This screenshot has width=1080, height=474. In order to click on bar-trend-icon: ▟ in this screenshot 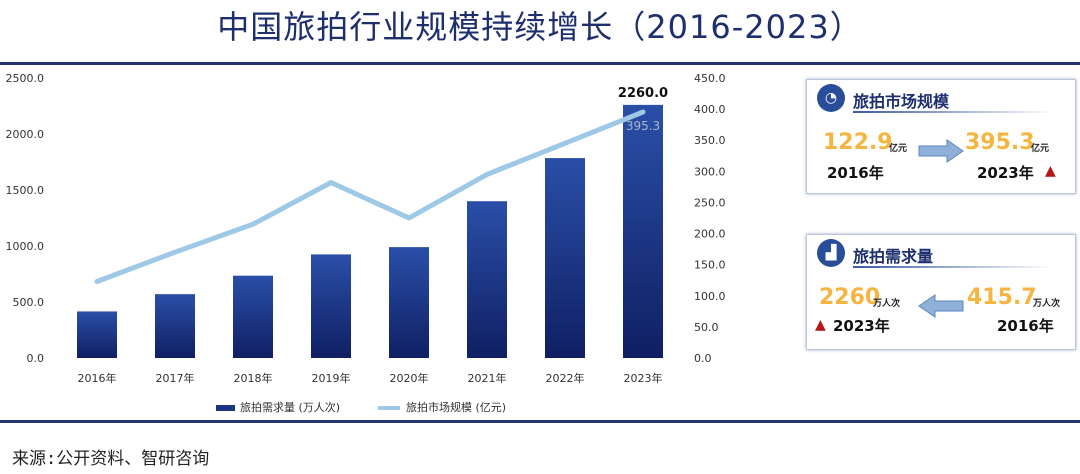, I will do `click(831, 253)`.